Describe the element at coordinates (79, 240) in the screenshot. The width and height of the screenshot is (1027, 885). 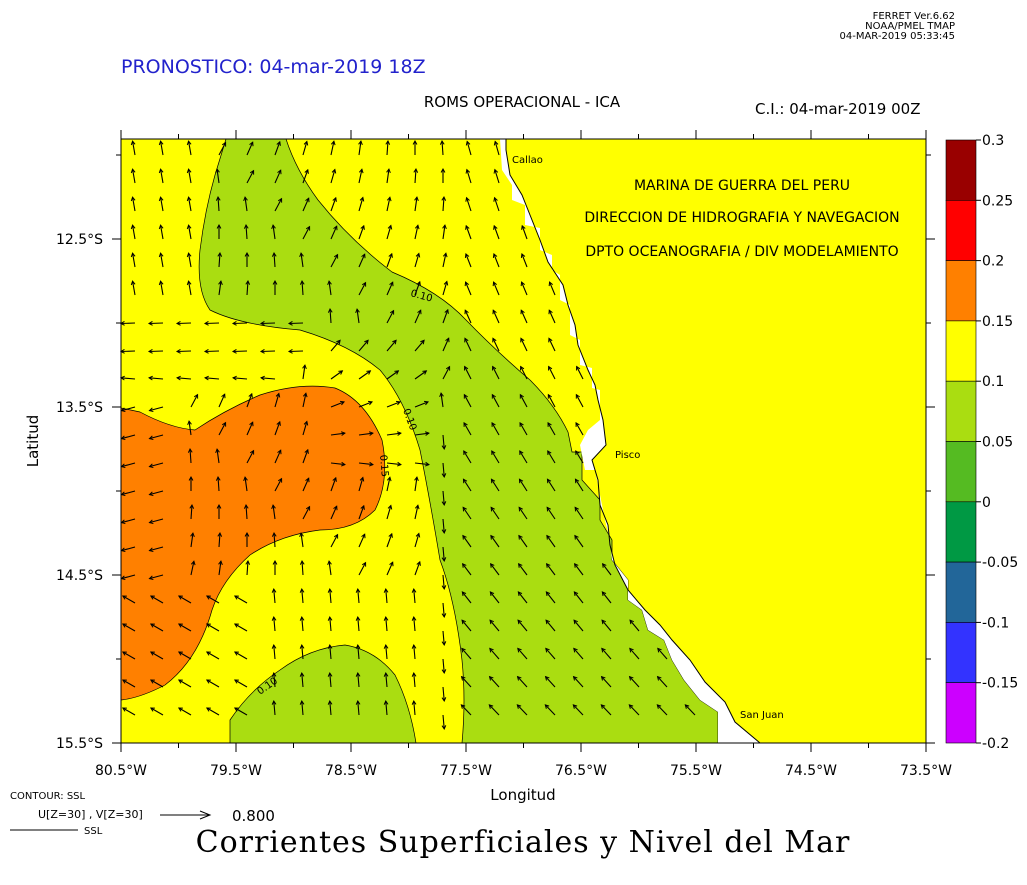
I see `y-tick-label: 12.5°S` at that location.